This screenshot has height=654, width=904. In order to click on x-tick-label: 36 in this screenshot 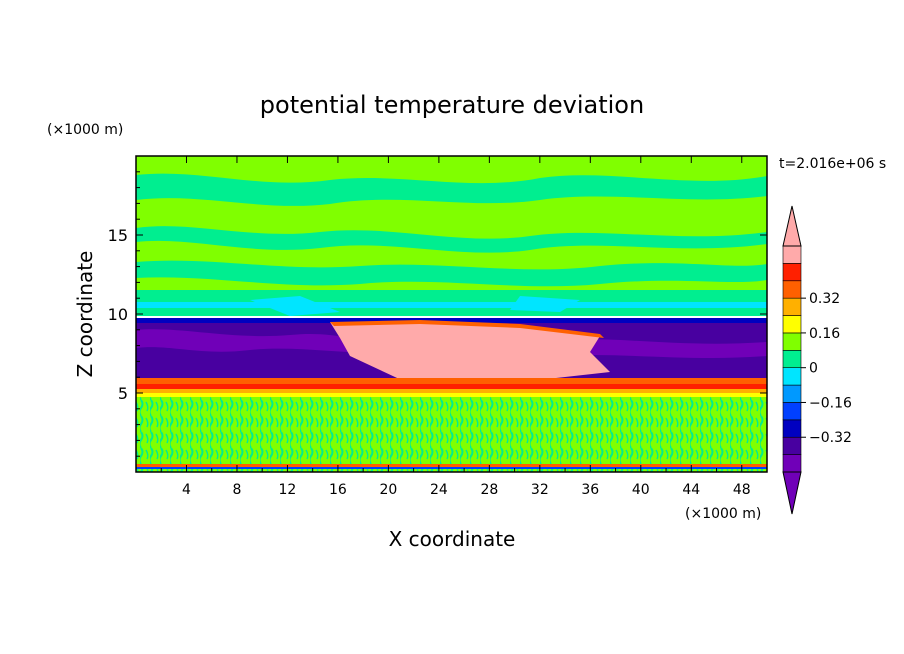, I will do `click(590, 490)`.